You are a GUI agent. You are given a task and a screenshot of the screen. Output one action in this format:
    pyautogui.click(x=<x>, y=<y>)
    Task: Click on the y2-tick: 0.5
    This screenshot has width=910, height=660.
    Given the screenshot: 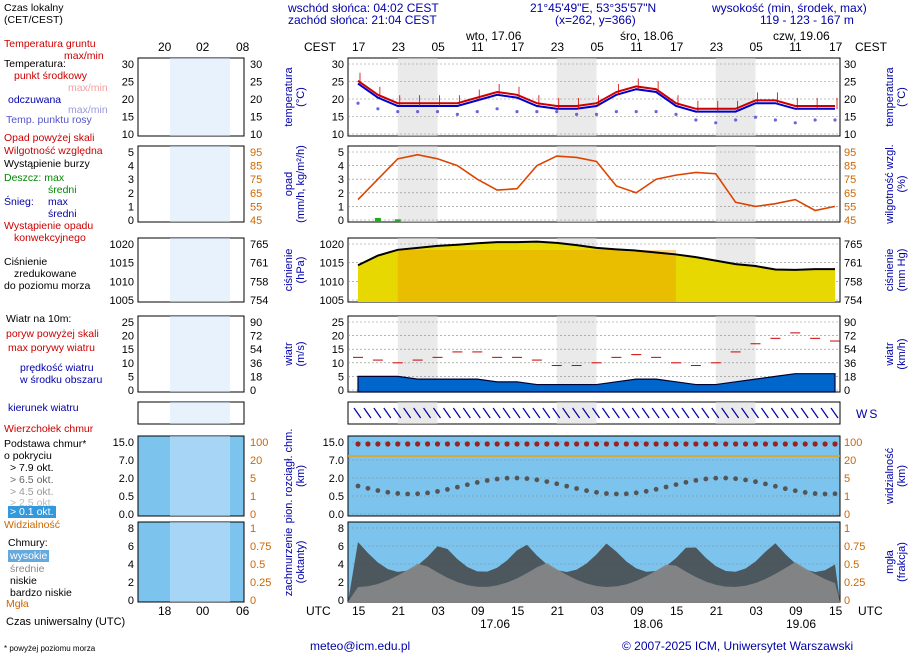 What is the action you would take?
    pyautogui.click(x=851, y=565)
    